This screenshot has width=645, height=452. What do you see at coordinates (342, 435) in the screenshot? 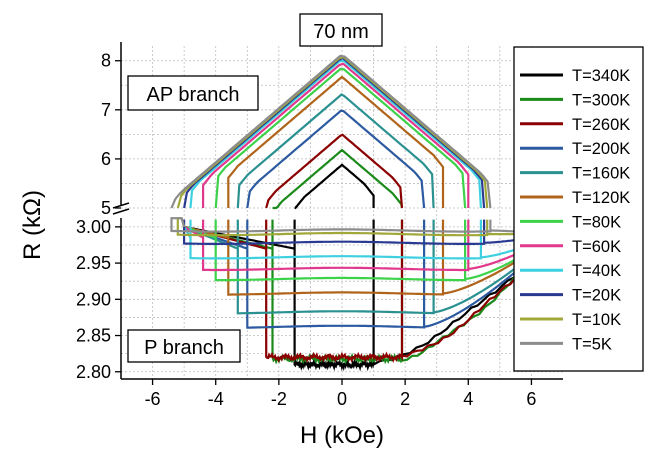
I see `x-axis-title: H (kOe)` at bounding box center [342, 435].